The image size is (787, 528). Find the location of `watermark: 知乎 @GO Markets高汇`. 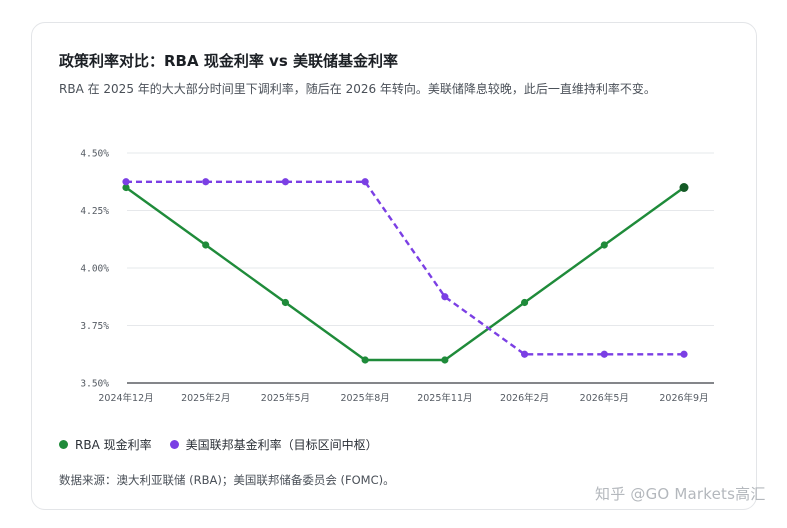

watermark: 知乎 @GO Markets高汇 is located at coordinates (680, 494).